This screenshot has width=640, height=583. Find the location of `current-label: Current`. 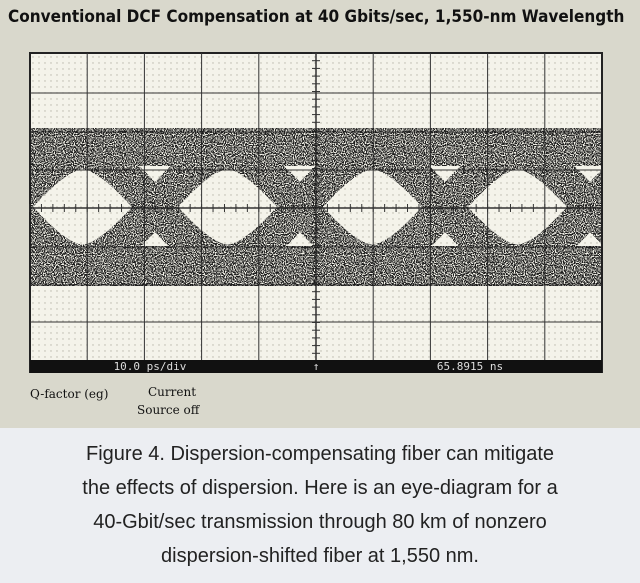

current-label: Current is located at coordinates (172, 392).